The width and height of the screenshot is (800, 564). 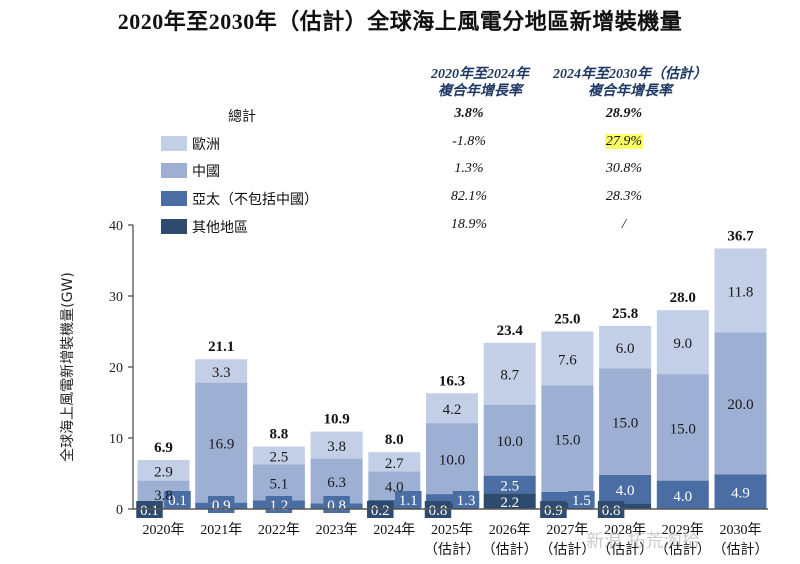 I want to click on cagr-header-2024-2030: 2024年至2030年（估計） 複合年增長率, so click(x=630, y=83).